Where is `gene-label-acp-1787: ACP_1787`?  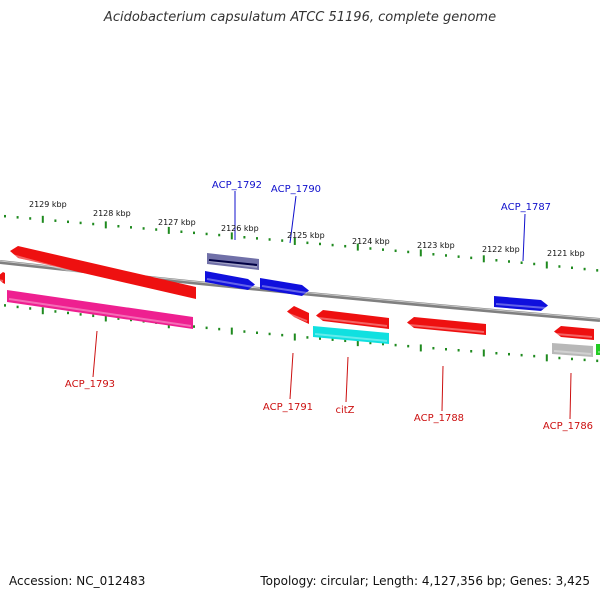
gene-label-acp-1787: ACP_1787 is located at coordinates (526, 207).